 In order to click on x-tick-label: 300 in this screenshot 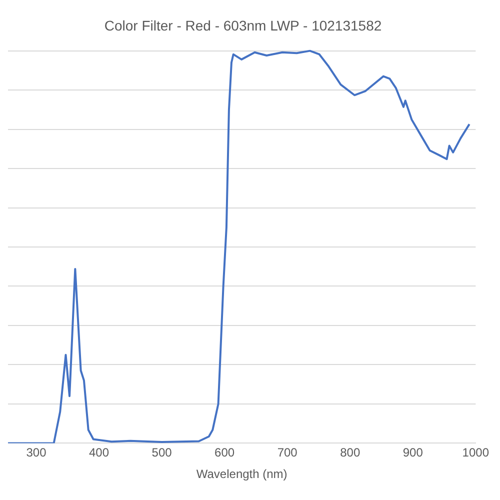, I will do `click(36, 453)`.